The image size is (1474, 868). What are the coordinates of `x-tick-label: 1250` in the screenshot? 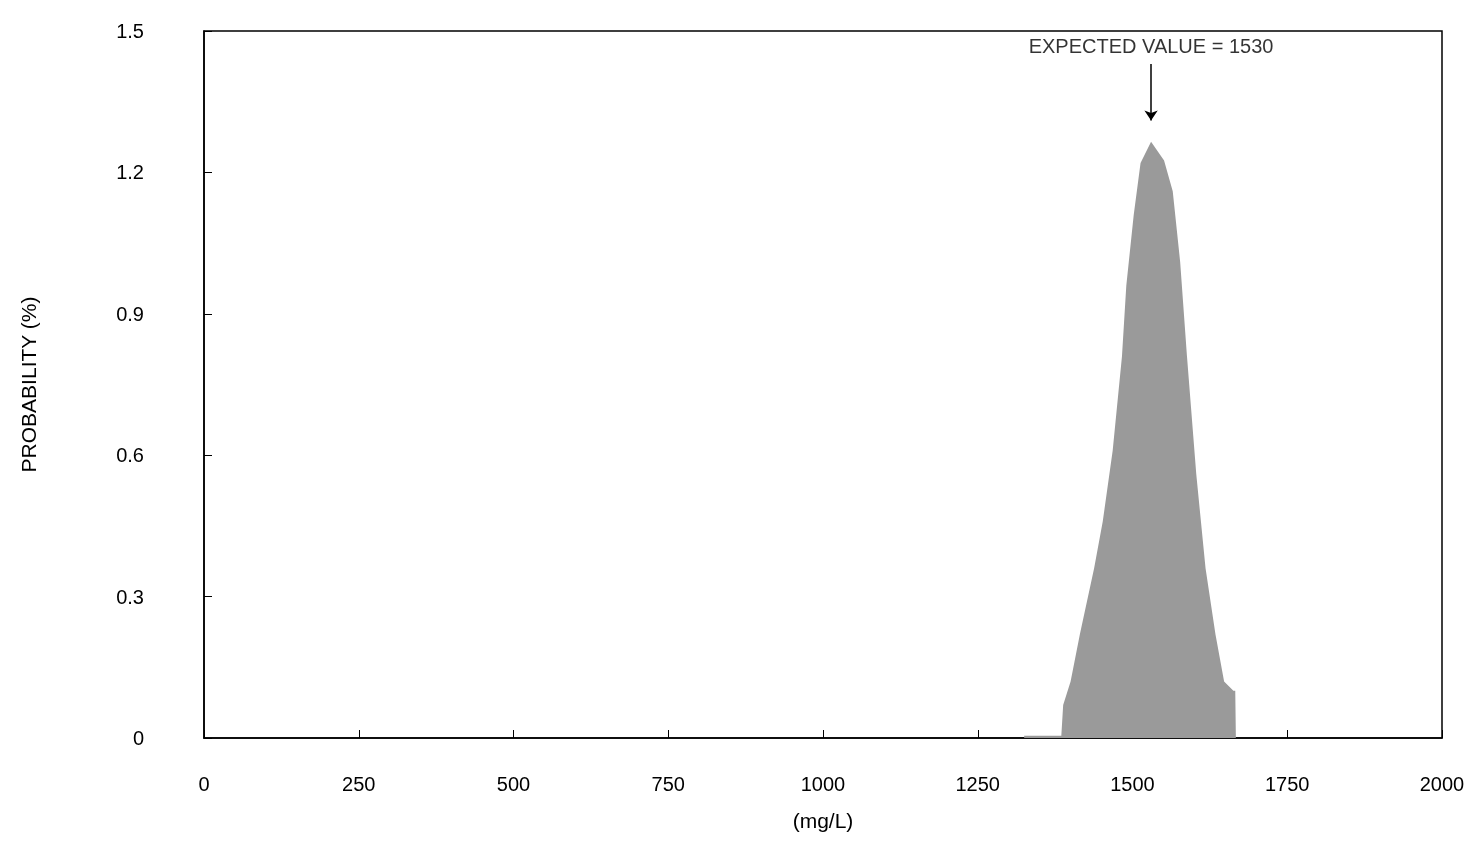 It's located at (977, 784).